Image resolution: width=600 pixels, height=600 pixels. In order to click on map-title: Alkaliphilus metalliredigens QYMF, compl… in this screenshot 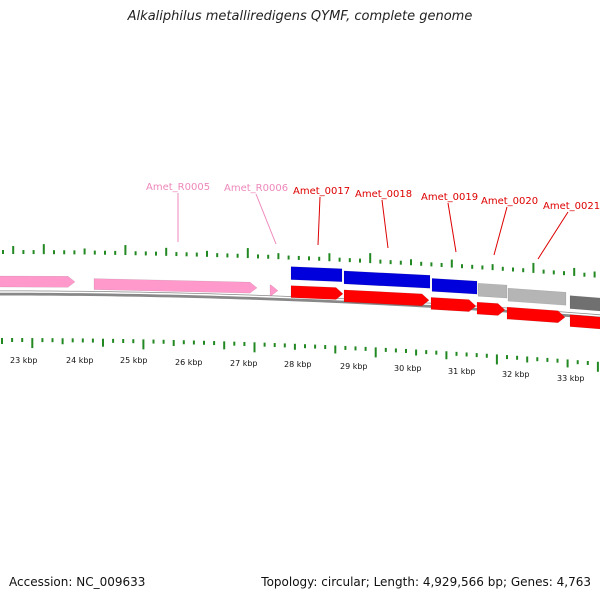, I will do `click(300, 16)`.